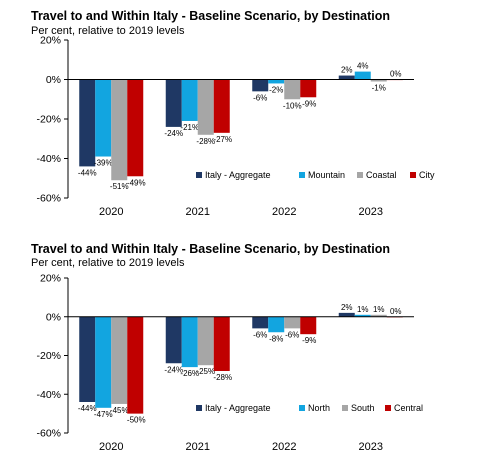 The width and height of the screenshot is (499, 459). Describe the element at coordinates (111, 212) in the screenshot. I see `x-tick-label: 2020` at that location.